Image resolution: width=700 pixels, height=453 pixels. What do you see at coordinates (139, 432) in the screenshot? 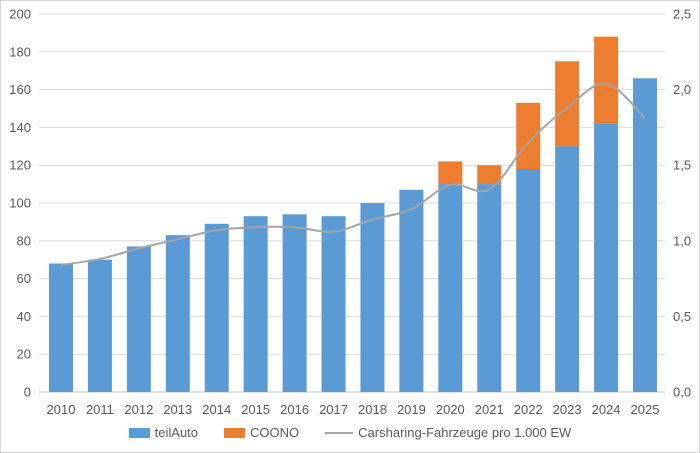
I see `teilauto-swatch` at bounding box center [139, 432].